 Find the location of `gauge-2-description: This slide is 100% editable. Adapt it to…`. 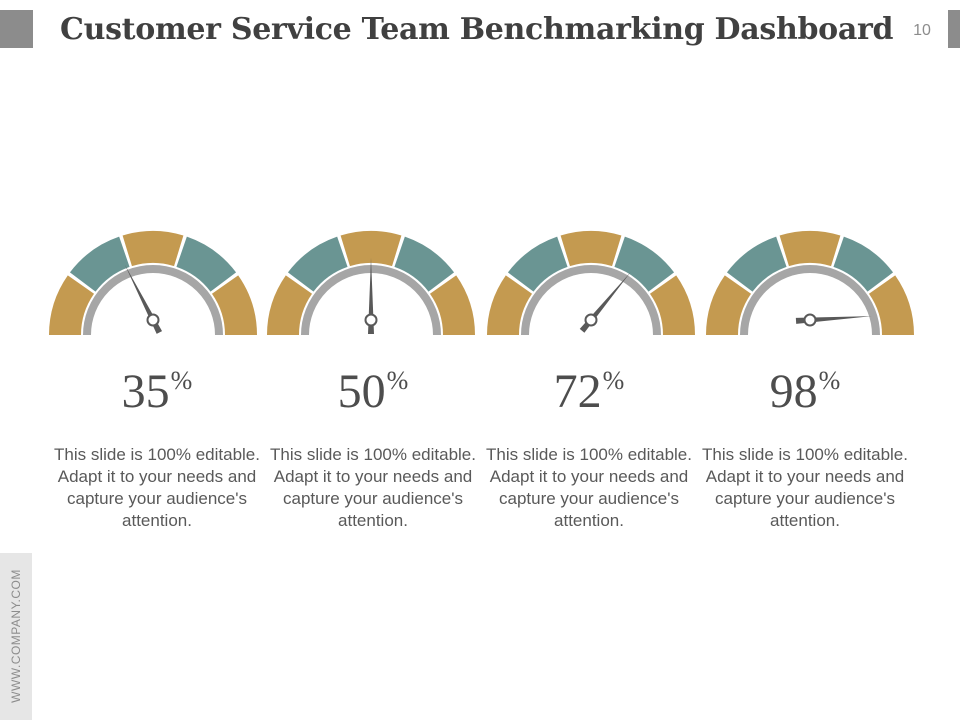

gauge-2-description: This slide is 100% editable. Adapt it to… is located at coordinates (372, 487).